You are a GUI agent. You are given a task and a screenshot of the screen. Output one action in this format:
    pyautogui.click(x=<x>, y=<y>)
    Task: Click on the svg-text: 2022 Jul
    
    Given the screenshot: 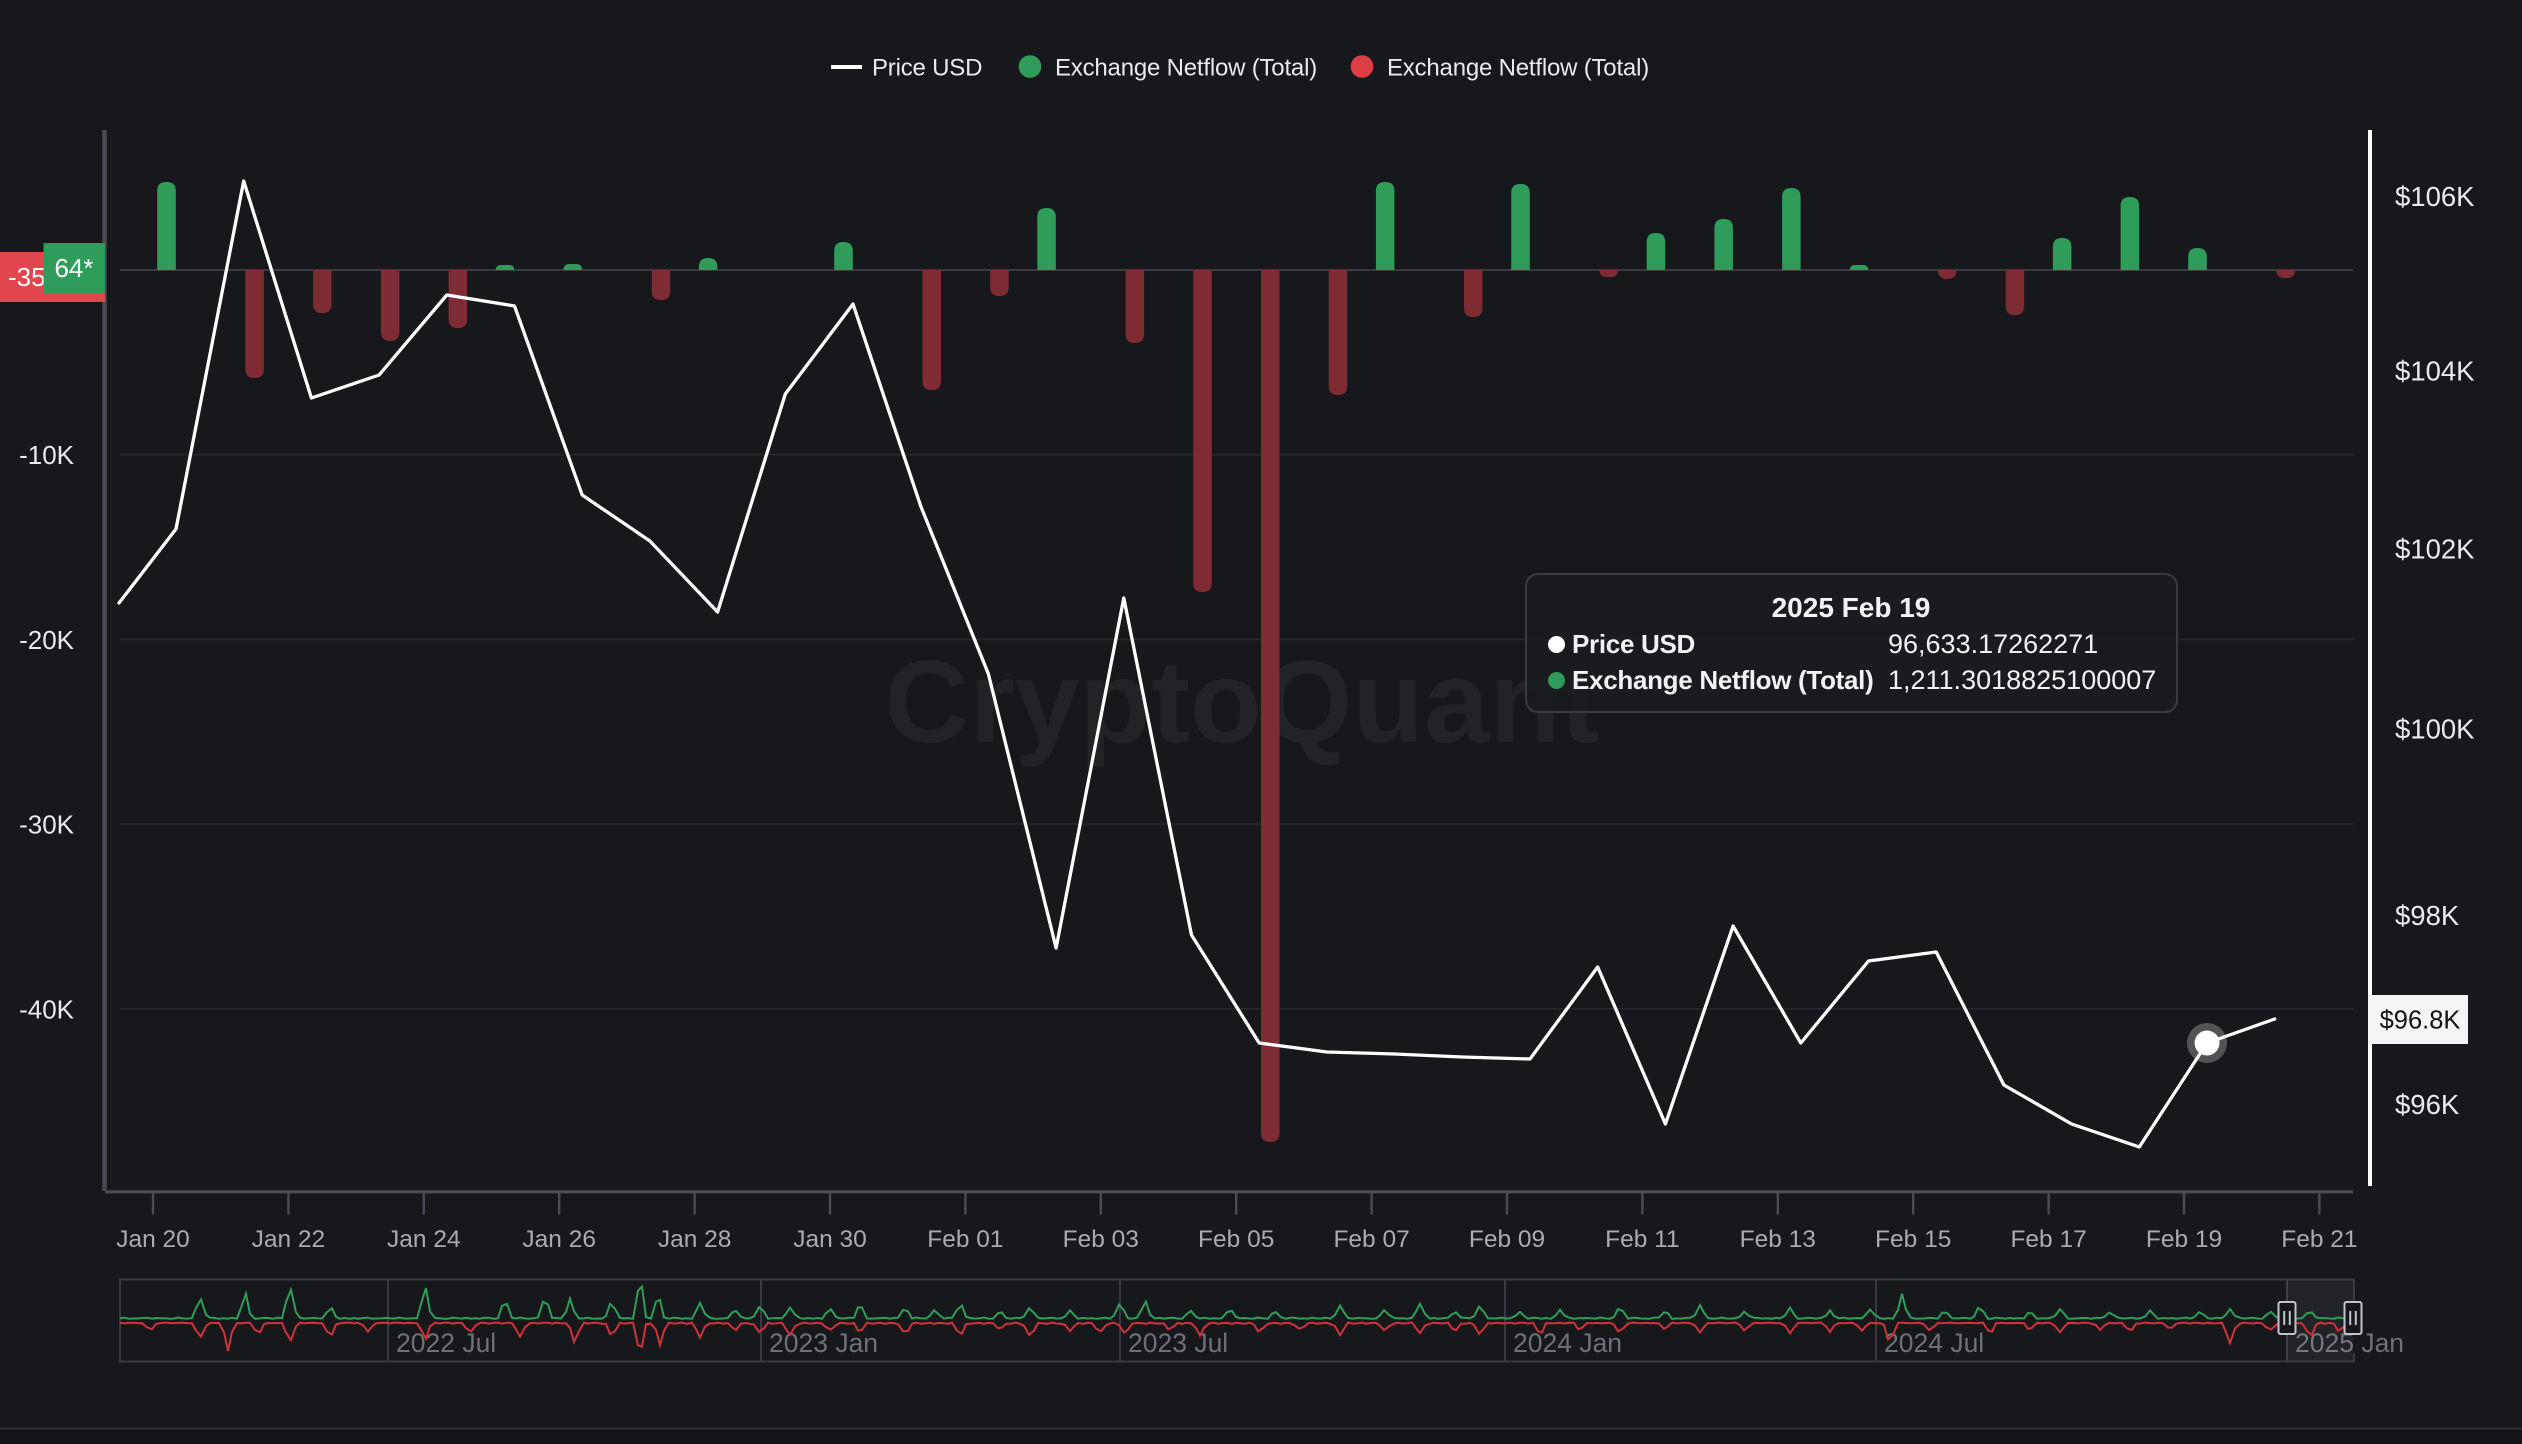 What is the action you would take?
    pyautogui.click(x=446, y=1343)
    